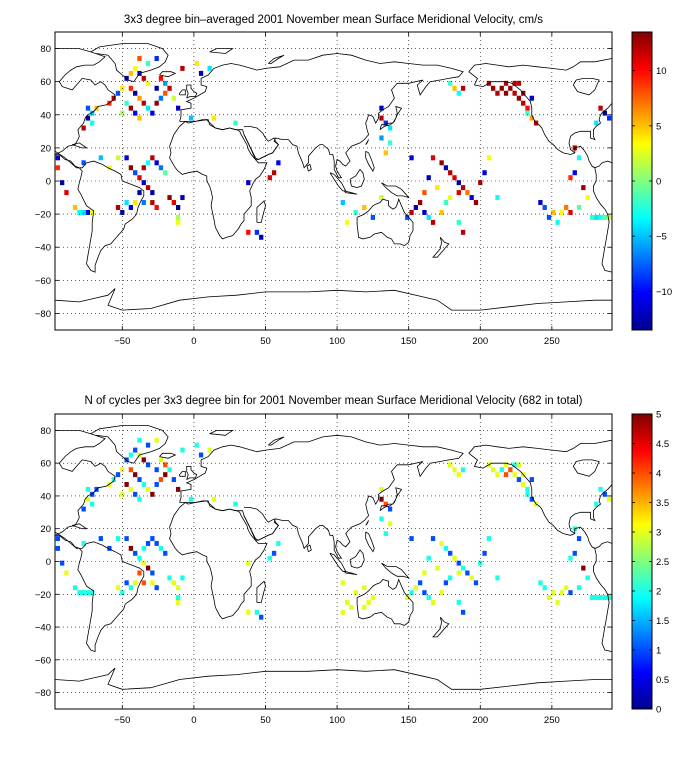  What do you see at coordinates (45, 529) in the screenshot?
I see `y-tick-label: 20` at bounding box center [45, 529].